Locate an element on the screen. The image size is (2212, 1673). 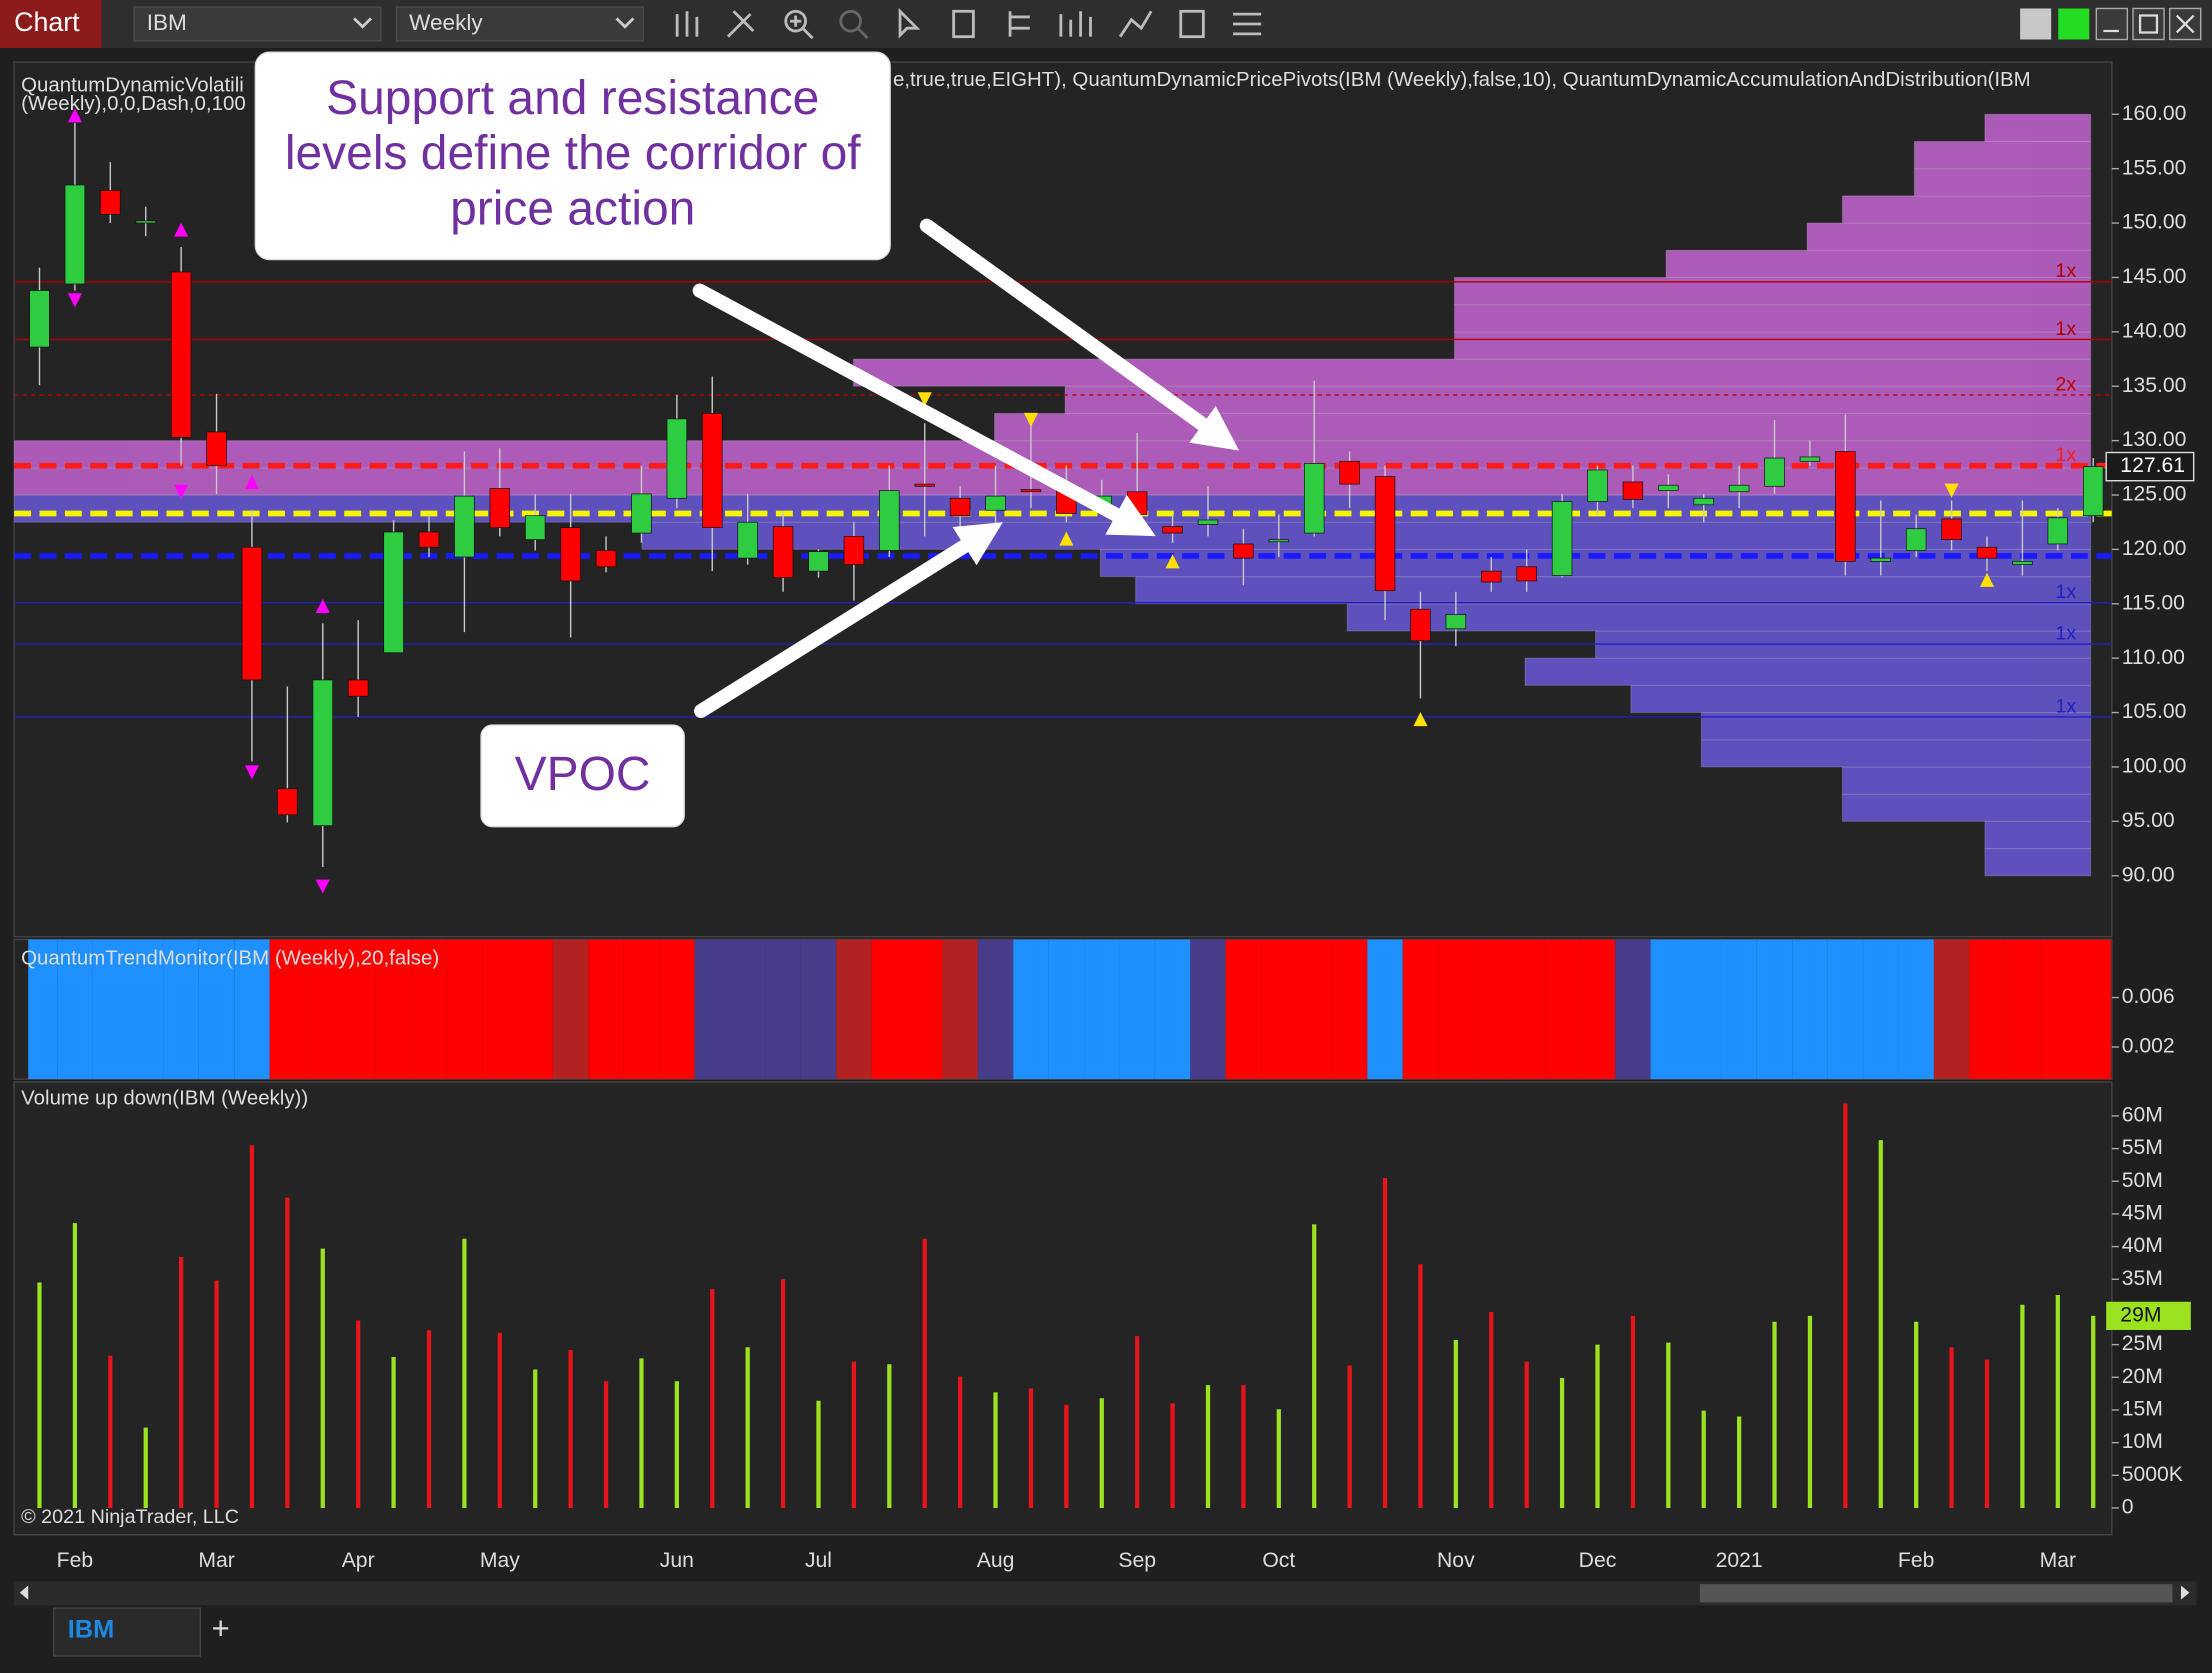
x-tick-label: Jun is located at coordinates (677, 1560).